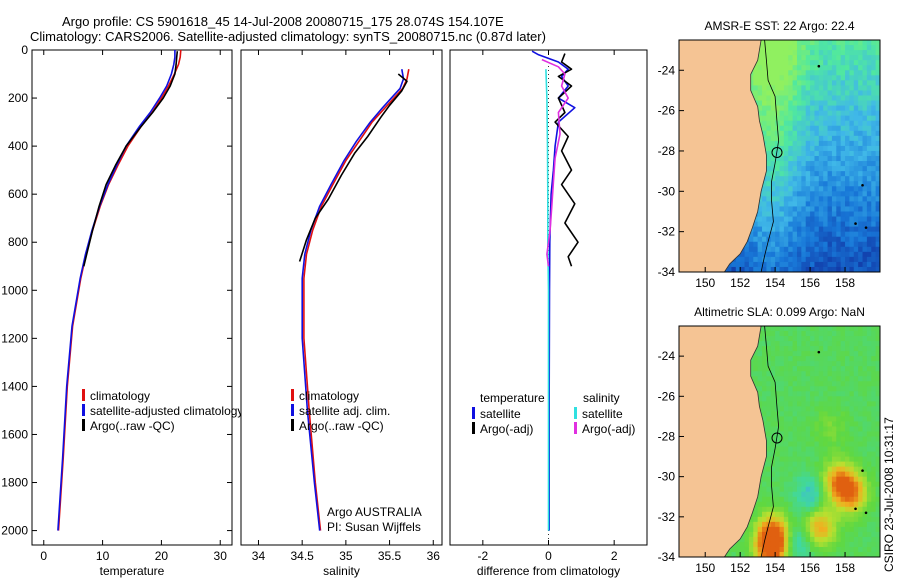 Image resolution: width=900 pixels, height=580 pixels. Describe the element at coordinates (667, 436) in the screenshot. I see `y-tick-label: -28` at that location.